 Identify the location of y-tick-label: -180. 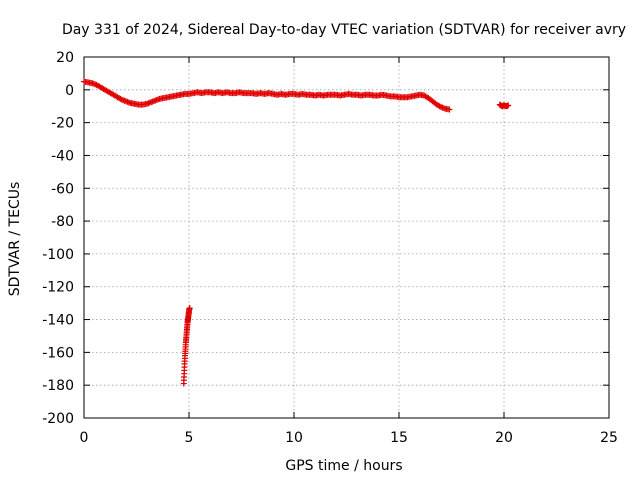
(58, 386).